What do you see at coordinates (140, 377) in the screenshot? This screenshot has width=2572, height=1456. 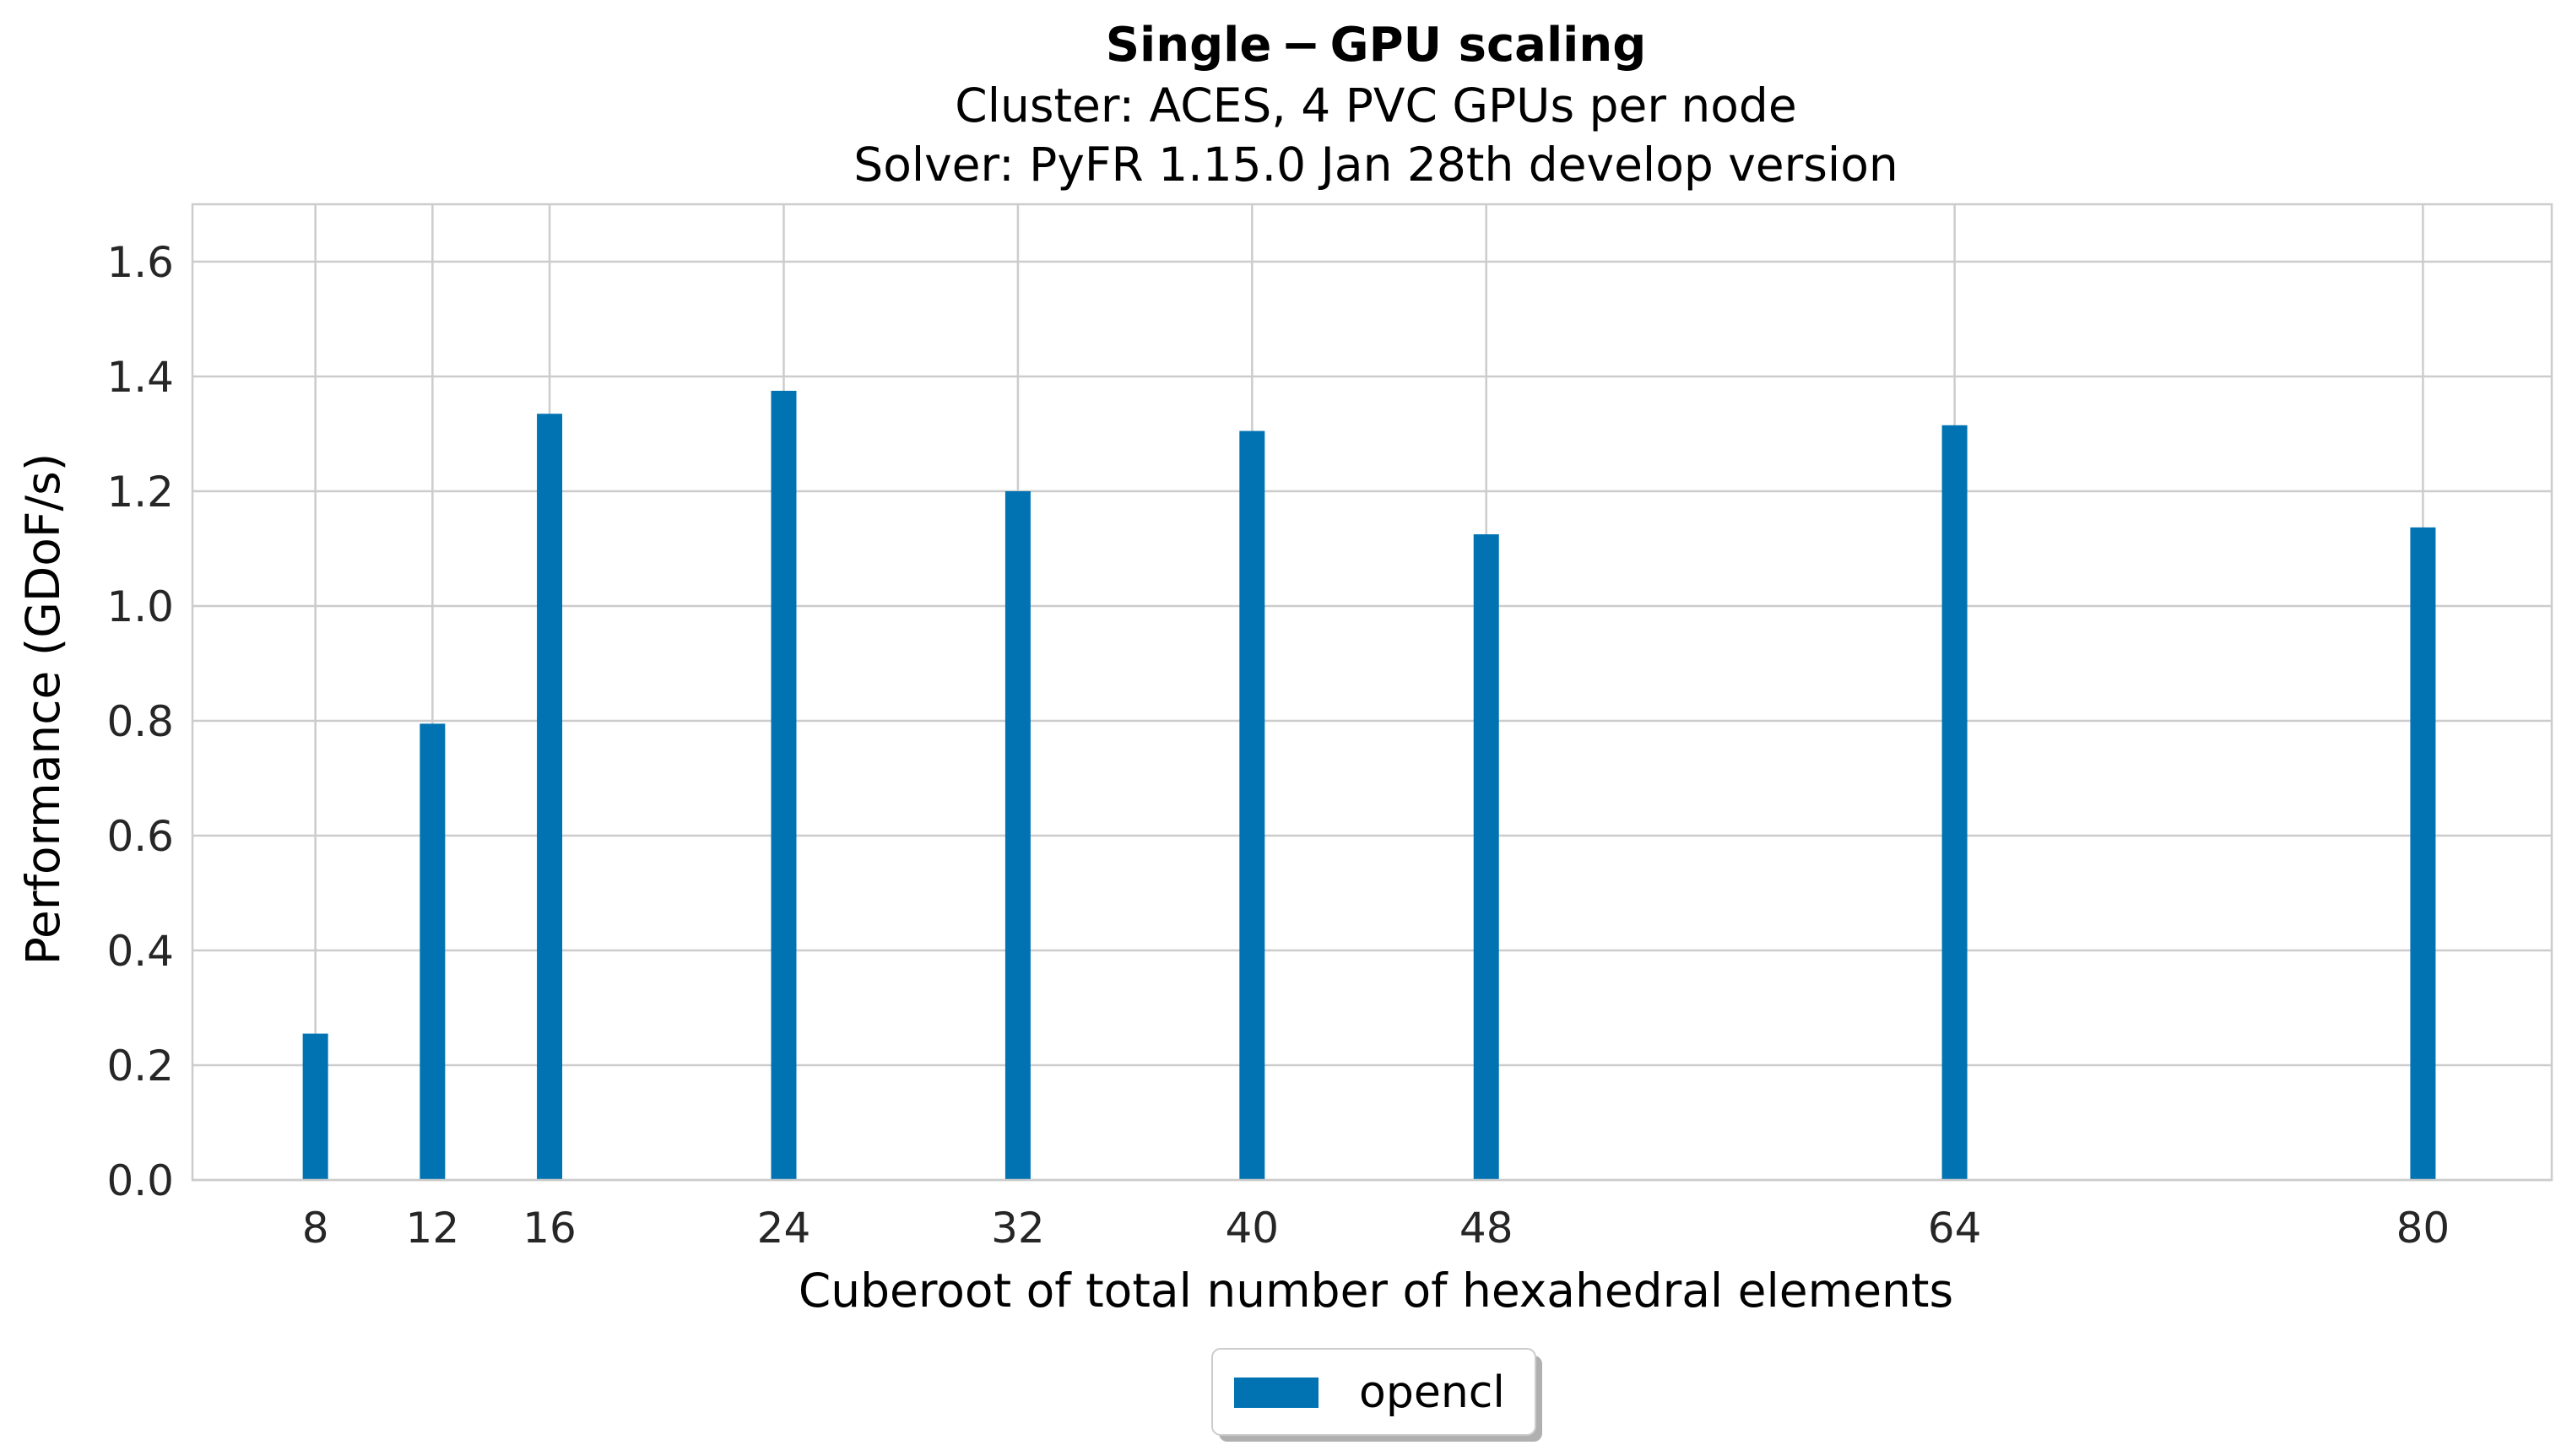 I see `y-tick-label: 1.4` at bounding box center [140, 377].